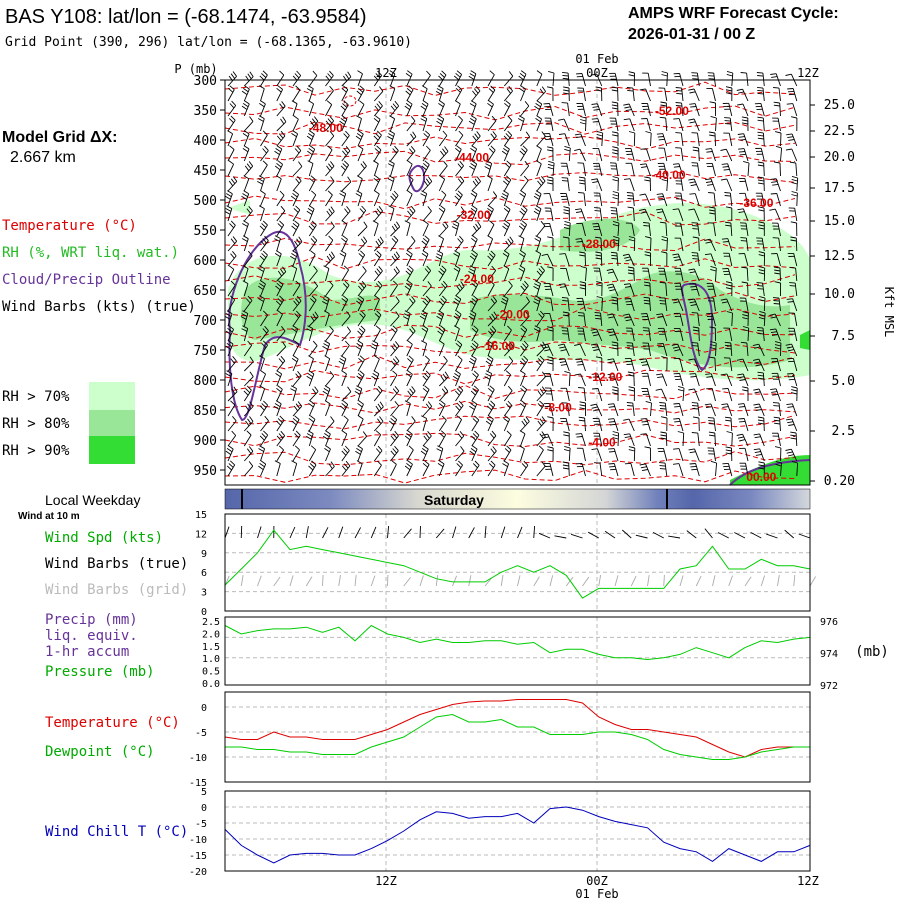  Describe the element at coordinates (205, 351) in the screenshot. I see `pressure-tick-label: 750` at that location.